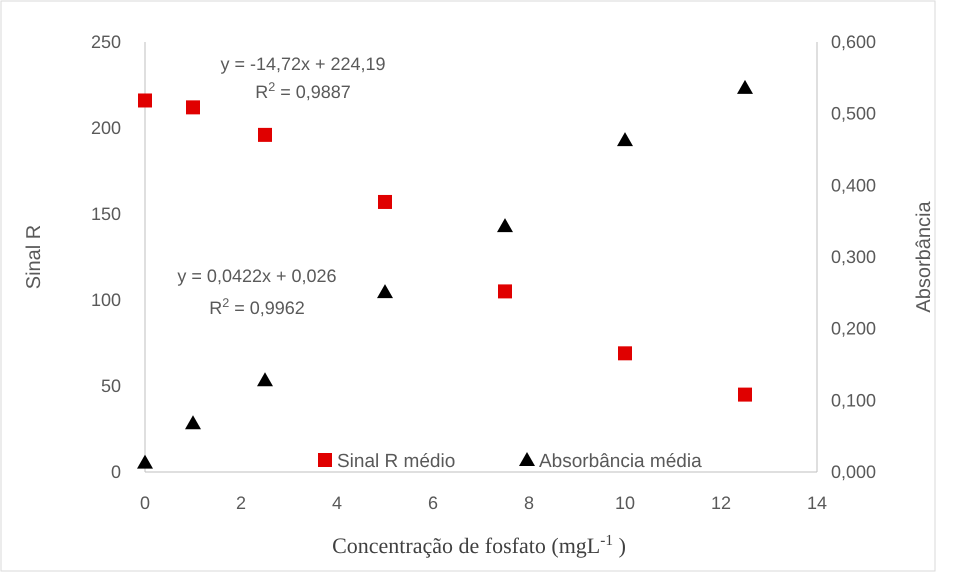 This screenshot has width=954, height=580. I want to click on x-tick-label: 4, so click(337, 503).